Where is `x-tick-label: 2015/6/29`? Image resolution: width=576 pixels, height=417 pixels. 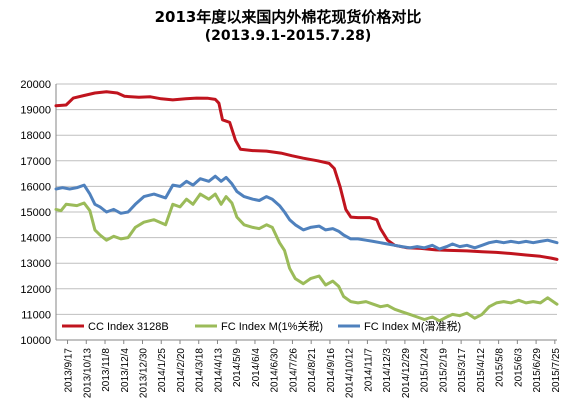
x-tick-label: 2015/6/29 is located at coordinates (537, 370).